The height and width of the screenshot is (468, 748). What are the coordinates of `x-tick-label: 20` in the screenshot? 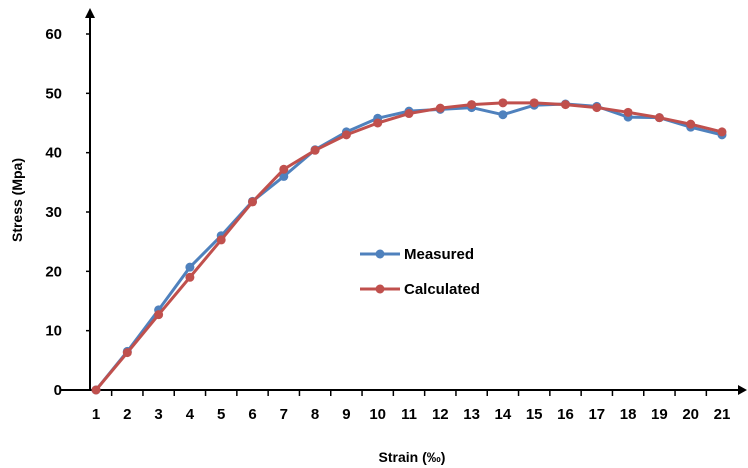 It's located at (690, 414).